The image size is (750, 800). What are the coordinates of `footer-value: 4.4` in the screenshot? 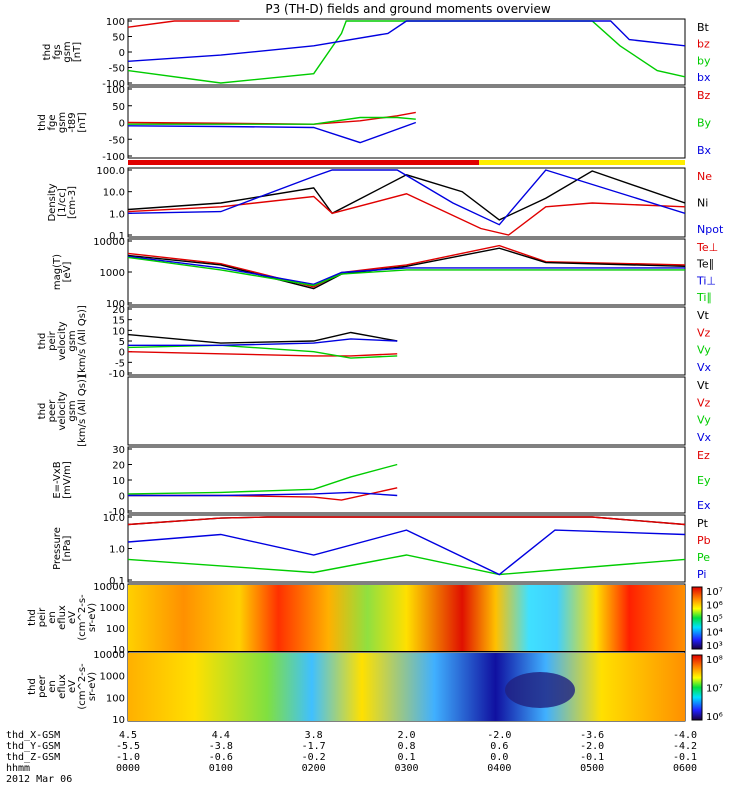 It's located at (221, 735).